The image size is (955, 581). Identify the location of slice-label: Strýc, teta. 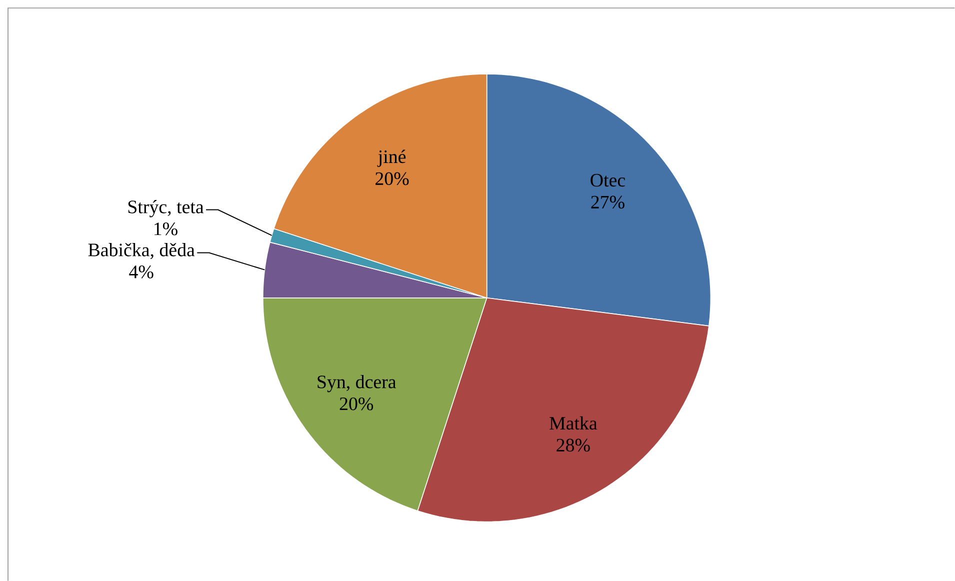
(166, 209).